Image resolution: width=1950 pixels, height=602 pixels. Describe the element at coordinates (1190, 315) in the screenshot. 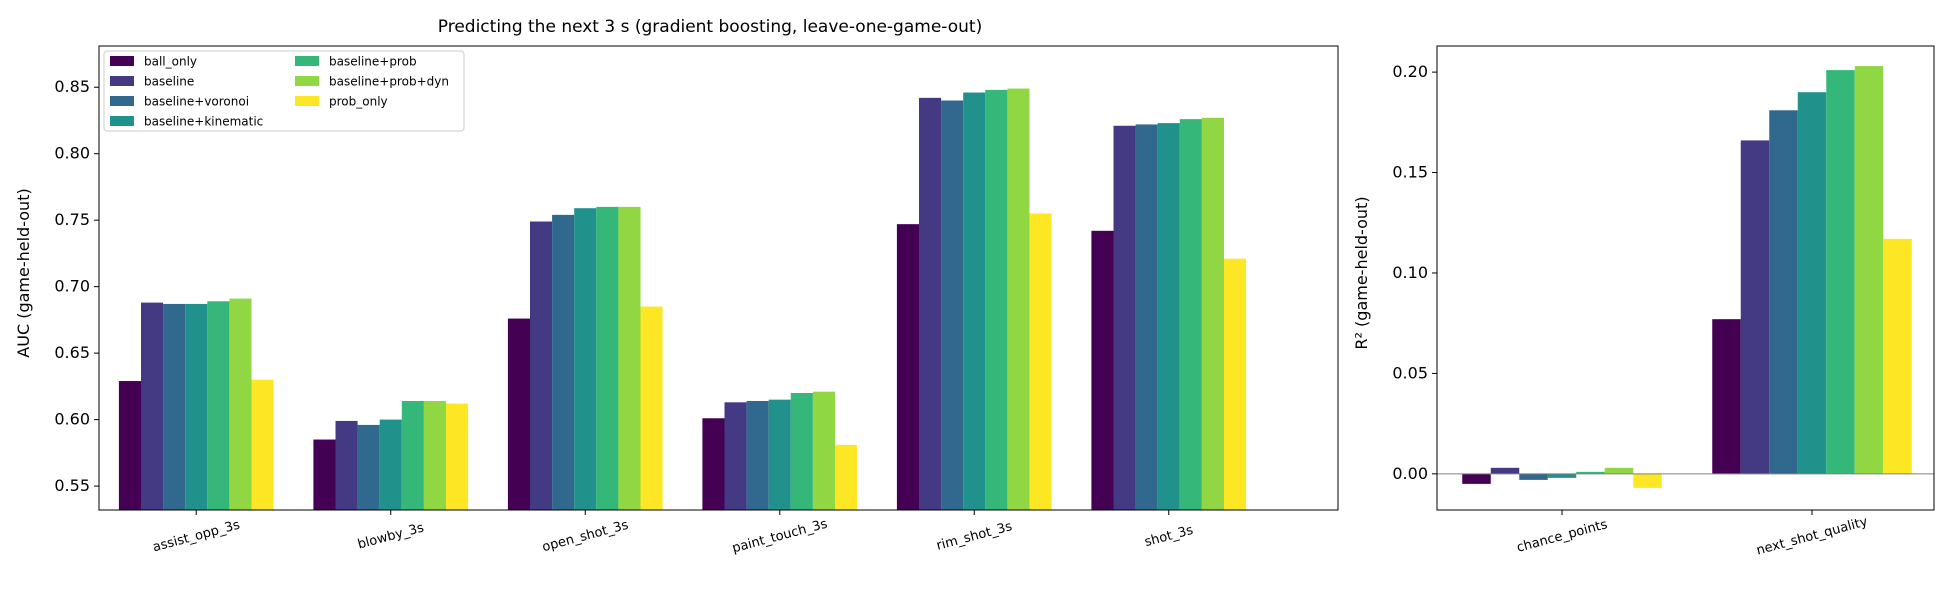

I see `bar-baseline-prob-shot_3s` at that location.